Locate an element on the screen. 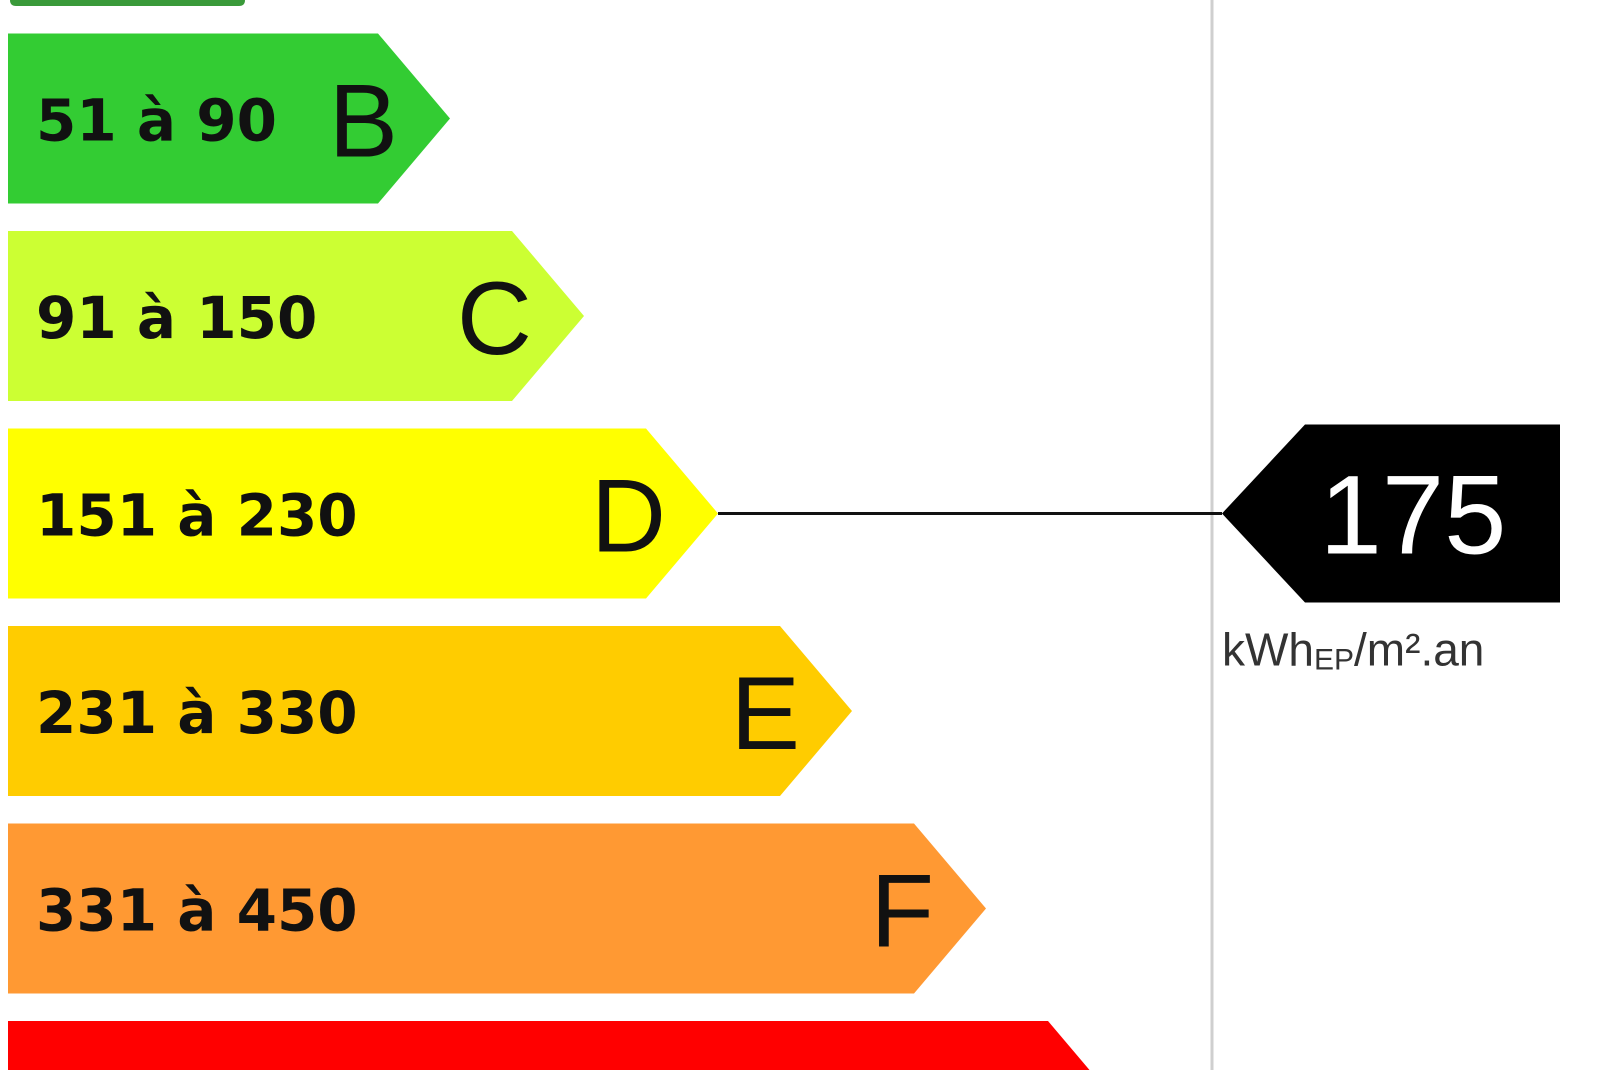  class-bar-E: 231 à 330 E is located at coordinates (430, 711).